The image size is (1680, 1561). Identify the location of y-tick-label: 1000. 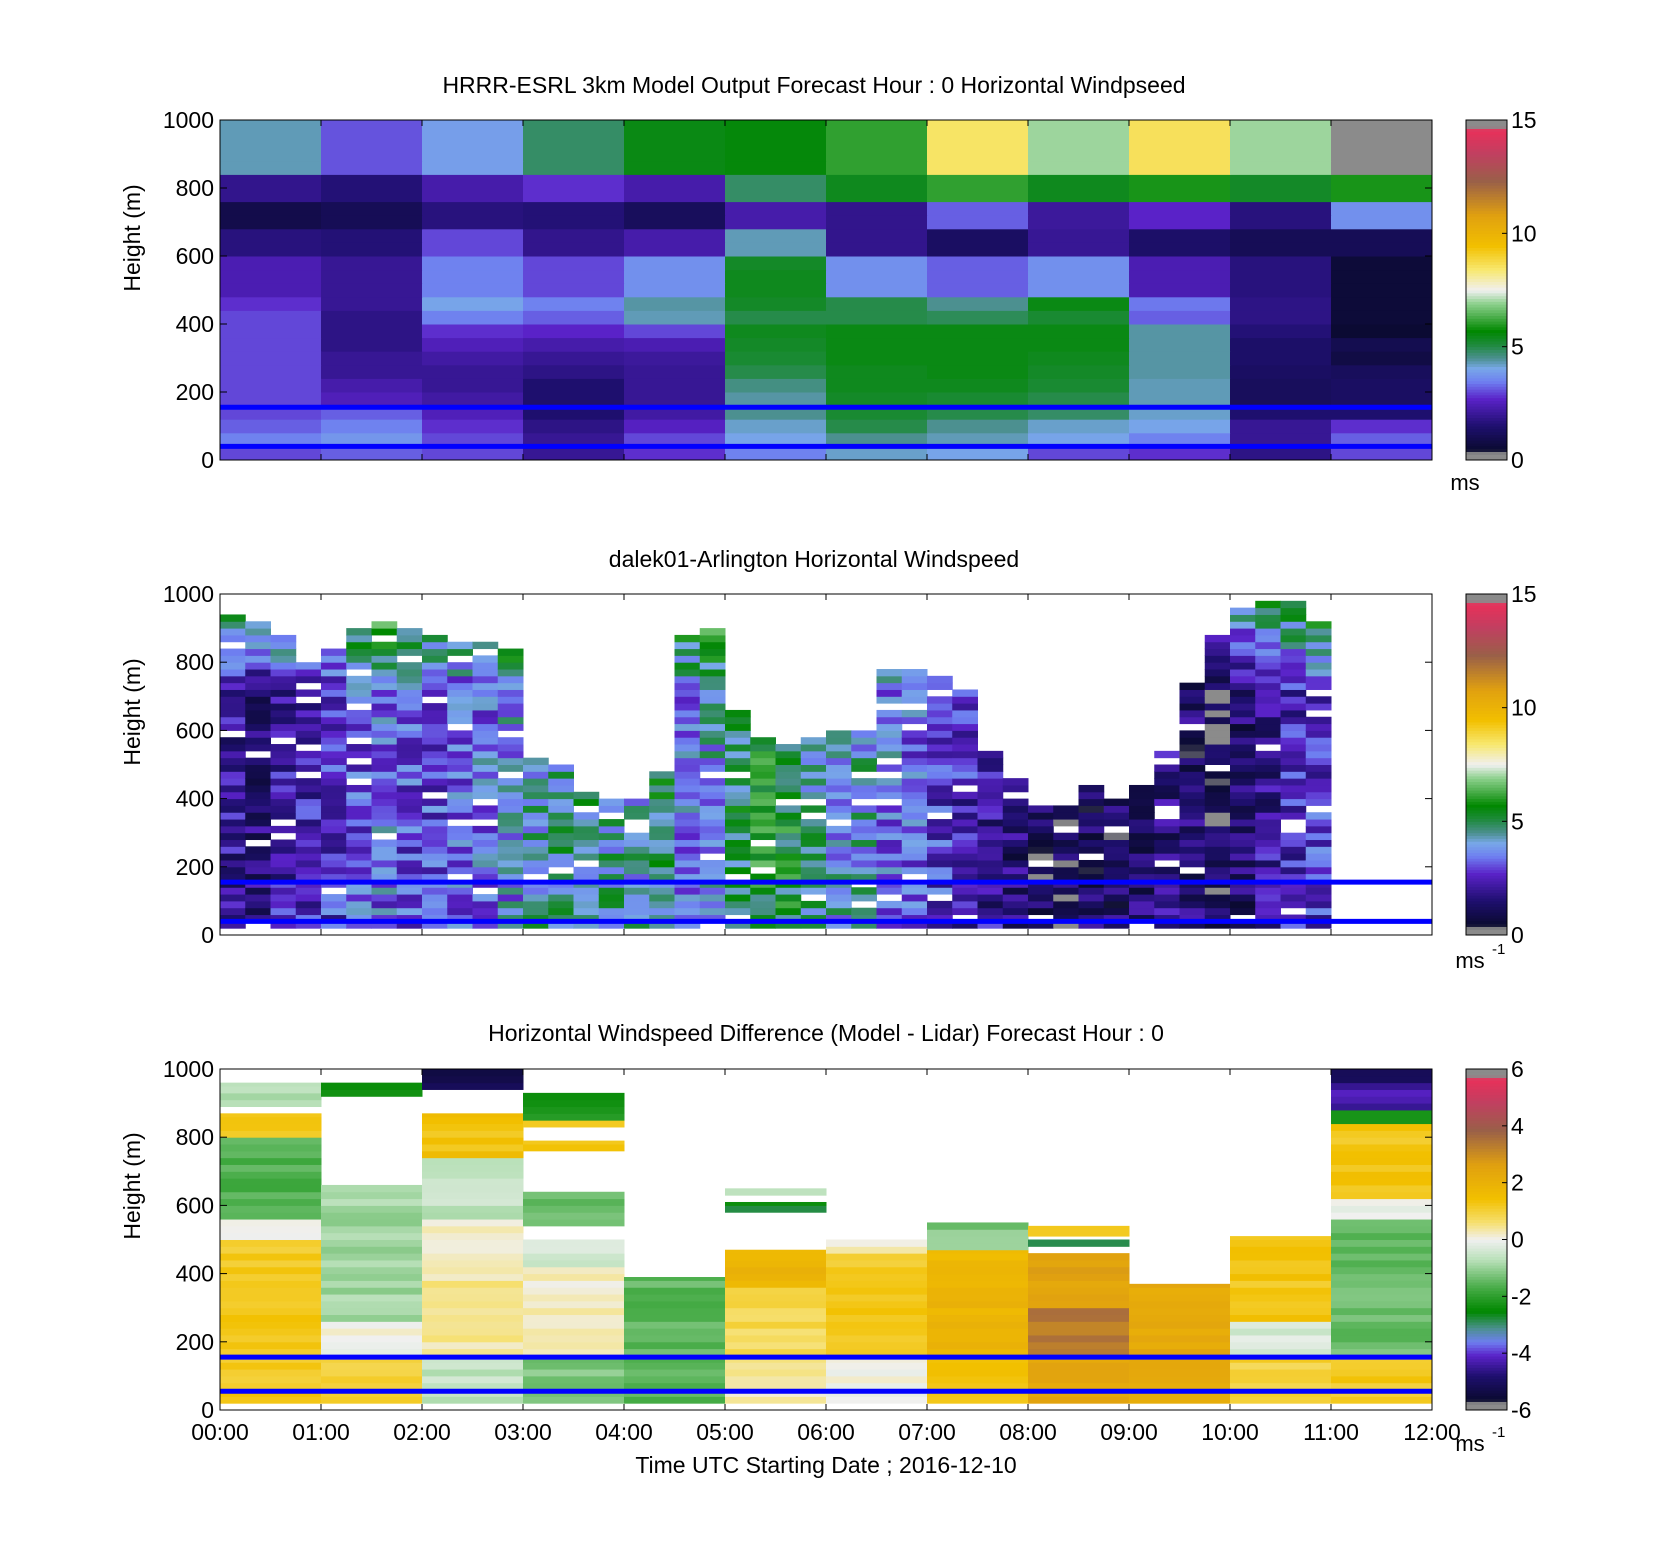
(188, 120).